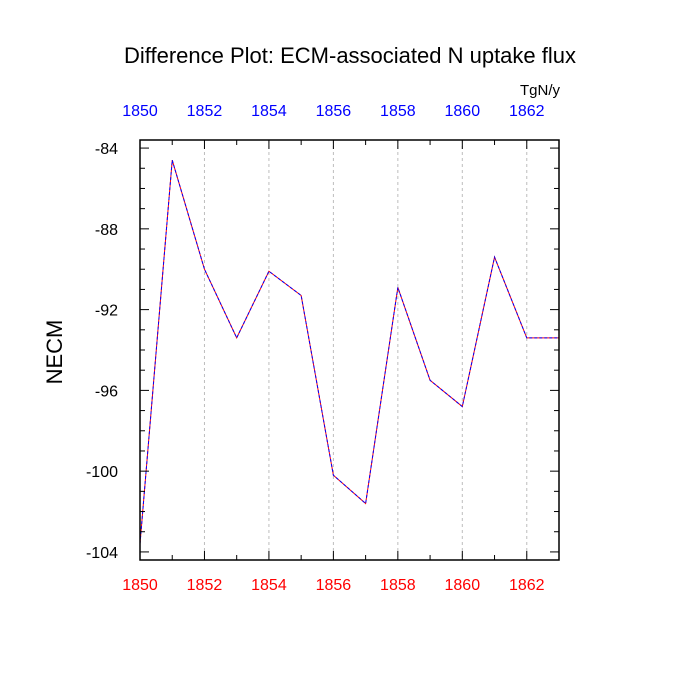  I want to click on y-axis-label: NECM, so click(54, 352).